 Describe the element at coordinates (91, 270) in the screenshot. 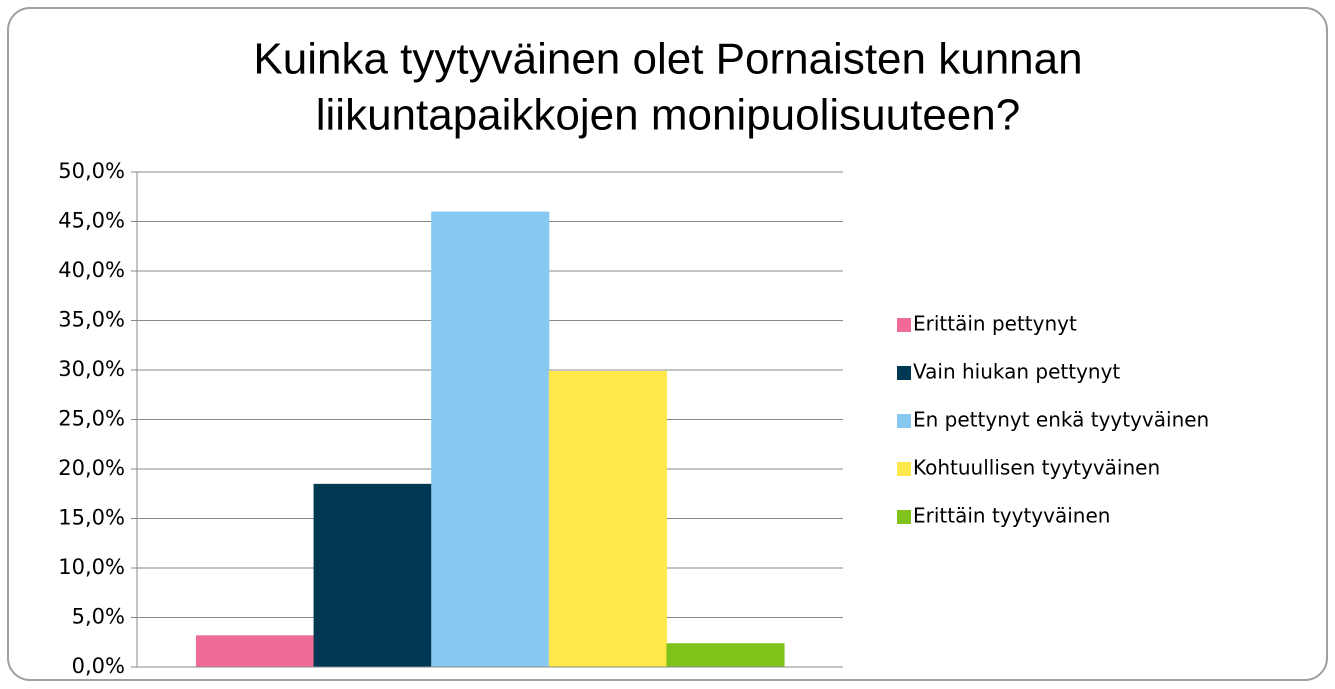

I see `y-tick-label: 40,0%` at that location.